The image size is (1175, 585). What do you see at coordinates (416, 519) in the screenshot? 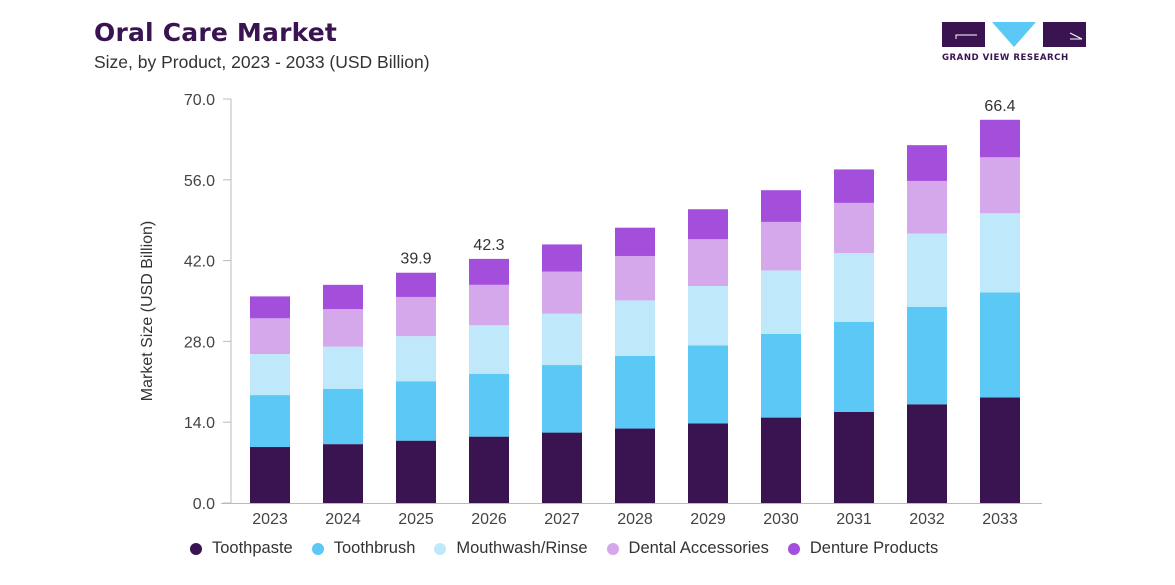
I see `x-tick-label: 2025` at bounding box center [416, 519].